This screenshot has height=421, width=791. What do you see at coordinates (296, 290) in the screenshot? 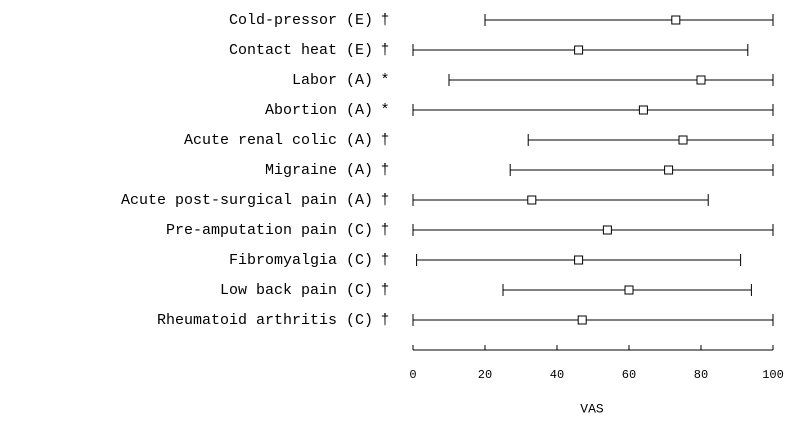
I see `category-label: Low back pain (C)` at bounding box center [296, 290].